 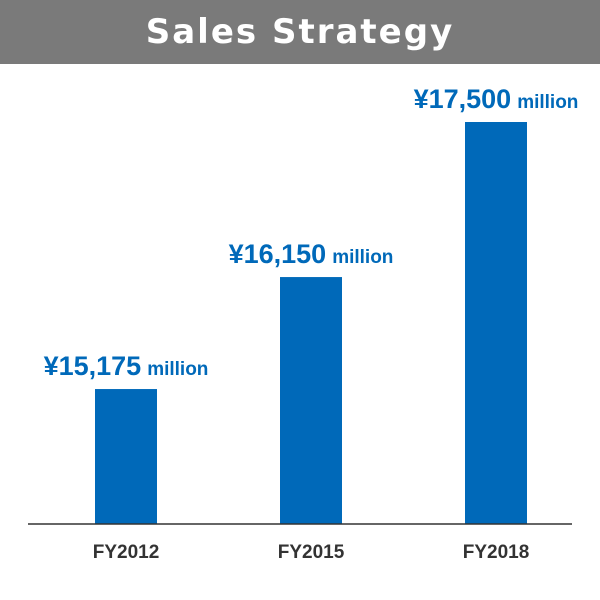 I want to click on value-amount: ¥17,500, so click(x=463, y=99).